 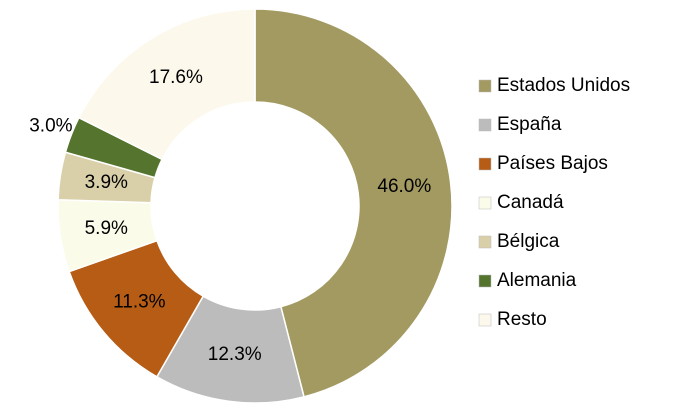 I want to click on legend-label: Resto, so click(x=522, y=319).